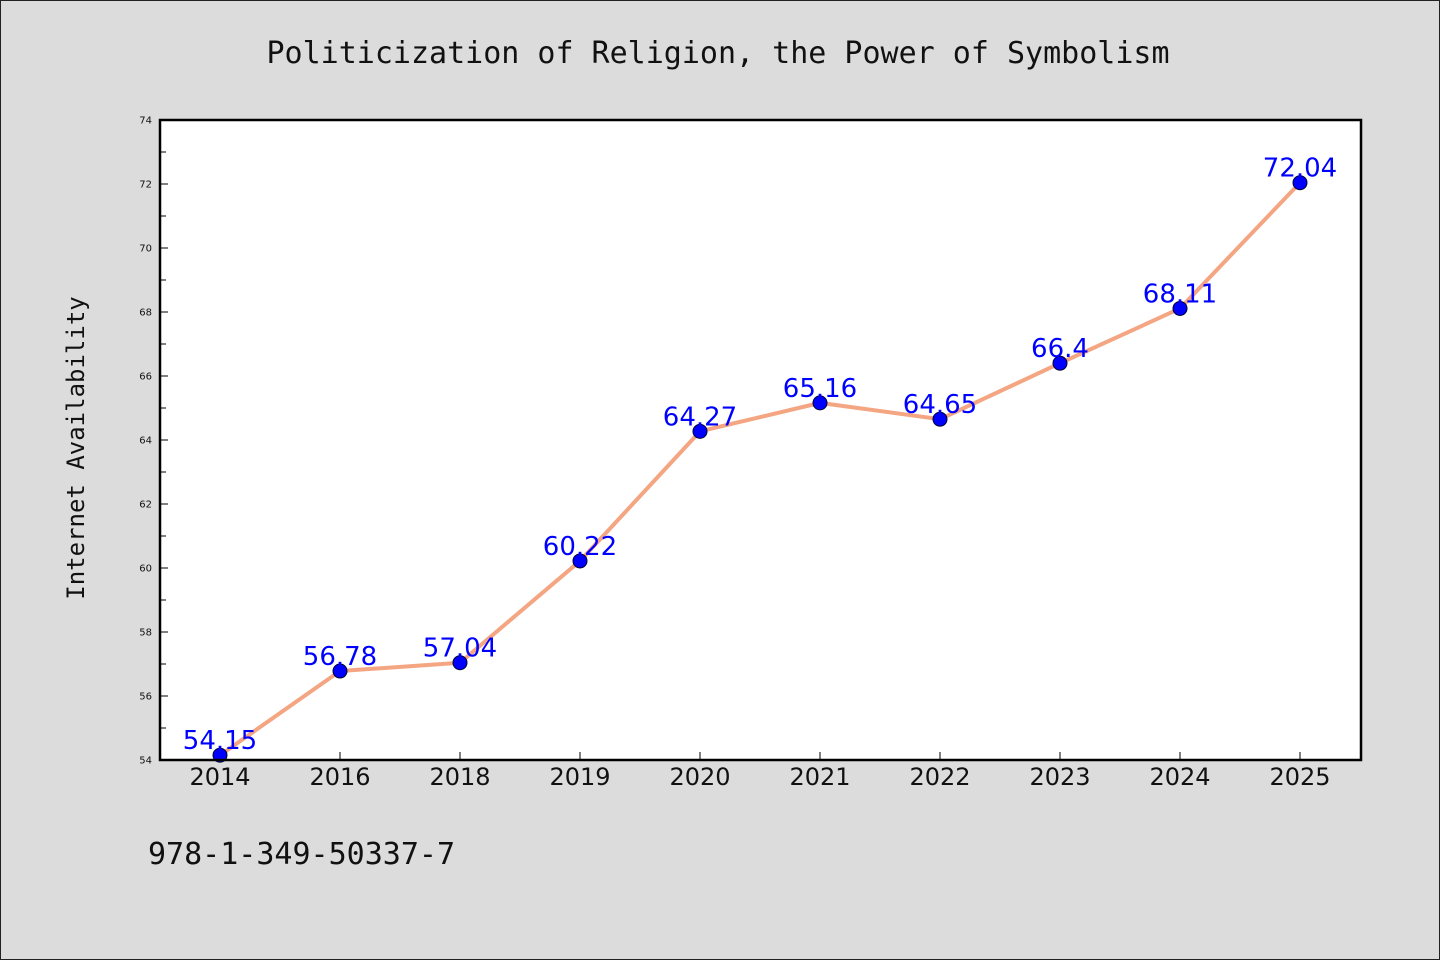 The width and height of the screenshot is (1440, 960). What do you see at coordinates (145, 441) in the screenshot?
I see `y-tick-label: 64` at bounding box center [145, 441].